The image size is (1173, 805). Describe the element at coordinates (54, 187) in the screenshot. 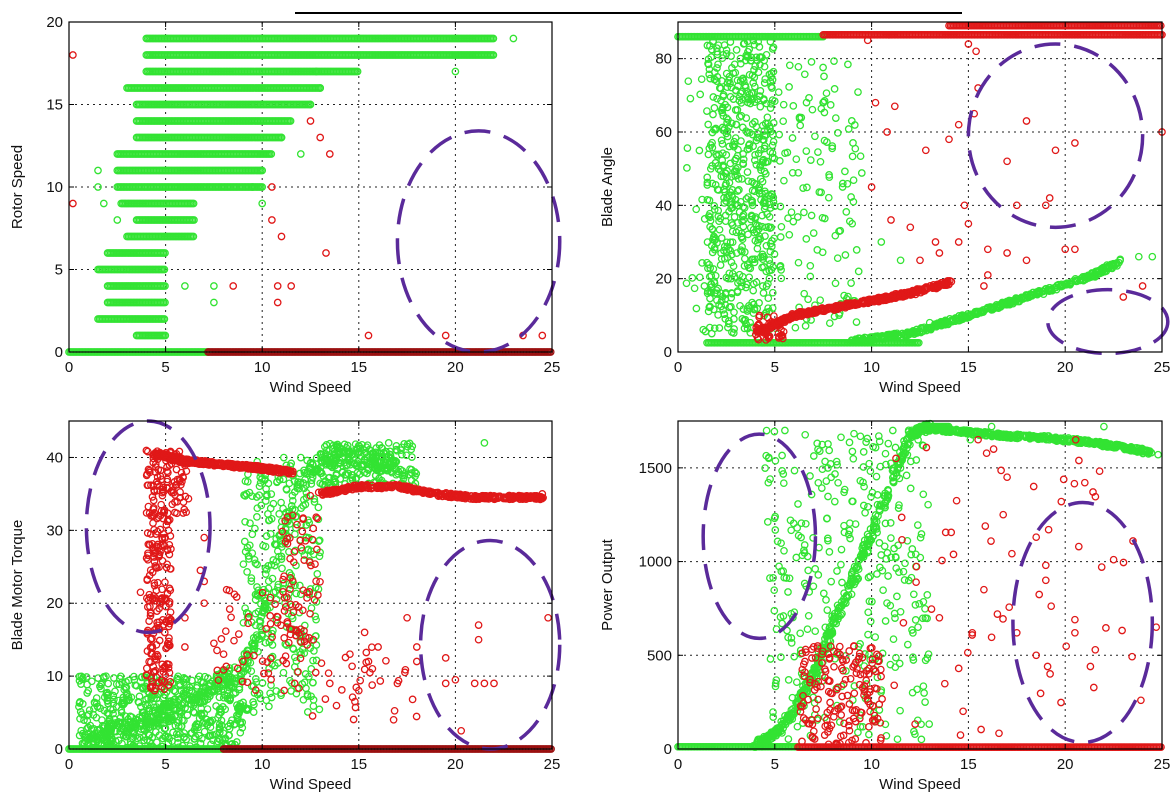

I see `y-tick-label: 10` at that location.